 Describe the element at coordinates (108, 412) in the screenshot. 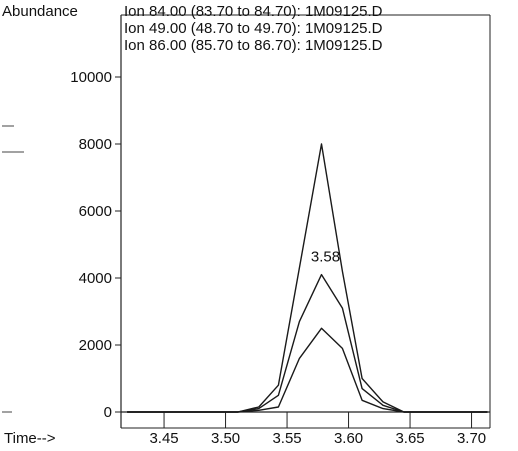

I see `y-tick-label: 0` at that location.